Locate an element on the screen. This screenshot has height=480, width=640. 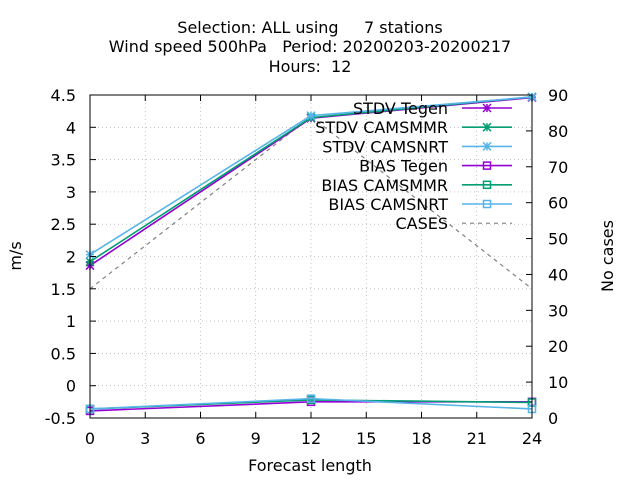
y-tick-label: 1.5 is located at coordinates (63, 289).